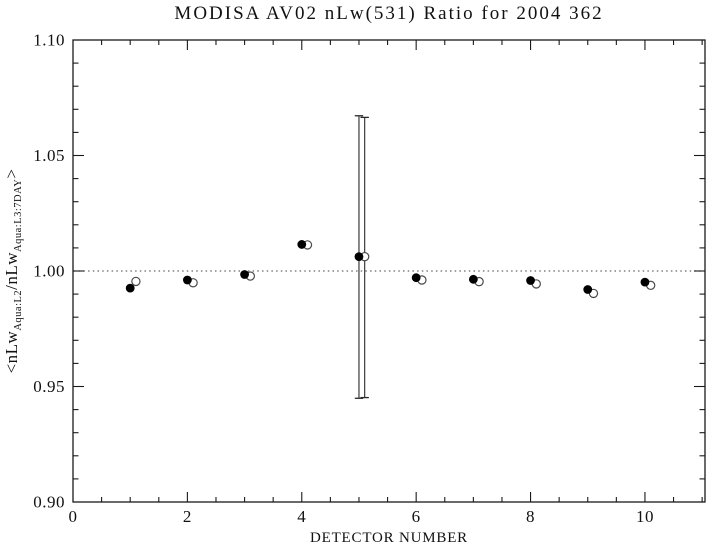  Describe the element at coordinates (645, 516) in the screenshot. I see `x-tick-label: 10` at that location.